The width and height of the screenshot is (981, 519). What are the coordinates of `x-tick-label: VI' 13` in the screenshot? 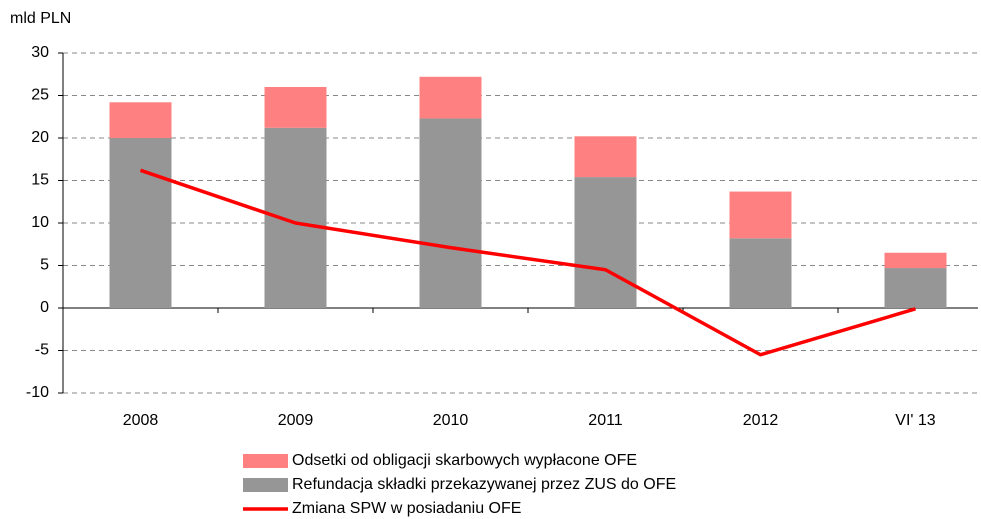 It's located at (915, 420).